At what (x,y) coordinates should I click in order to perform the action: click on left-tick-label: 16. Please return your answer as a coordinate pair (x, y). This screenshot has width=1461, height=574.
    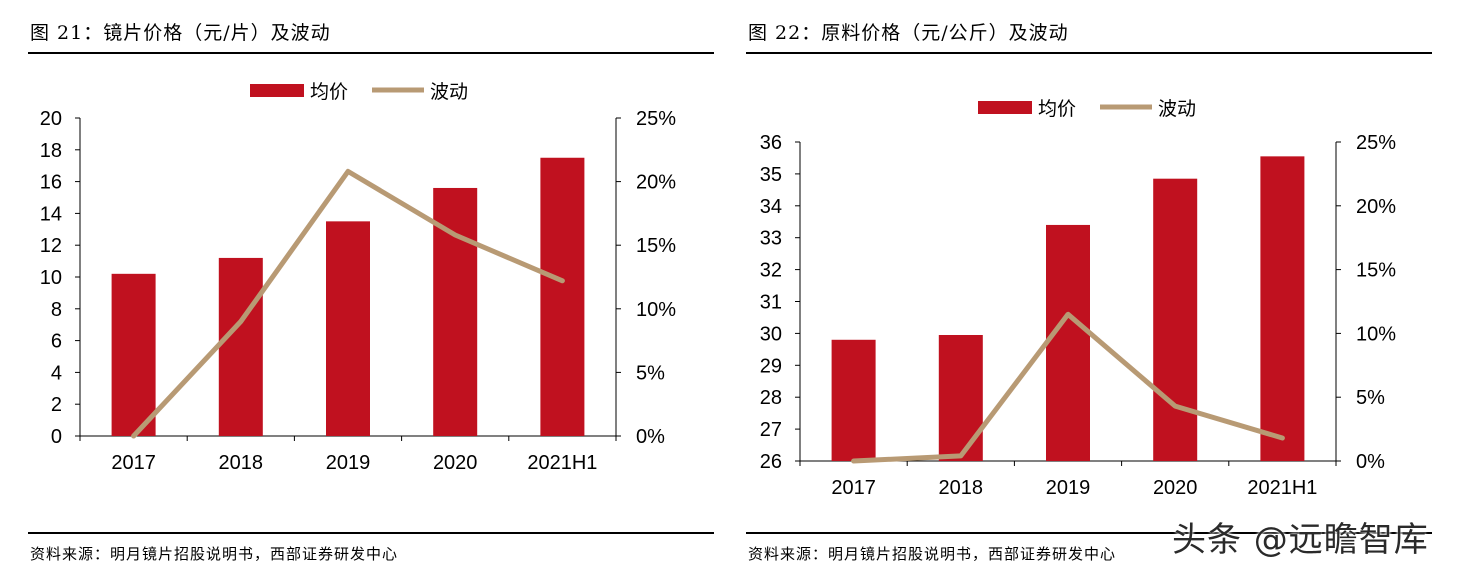
    Looking at the image, I should click on (51, 183).